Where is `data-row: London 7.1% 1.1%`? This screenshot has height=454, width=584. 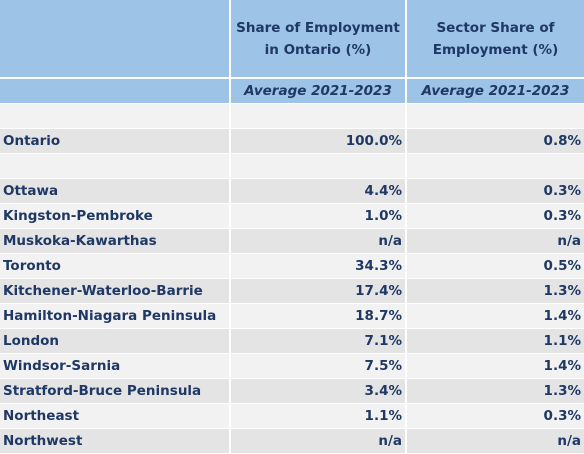
data-row: London 7.1% 1.1% is located at coordinates (292, 341).